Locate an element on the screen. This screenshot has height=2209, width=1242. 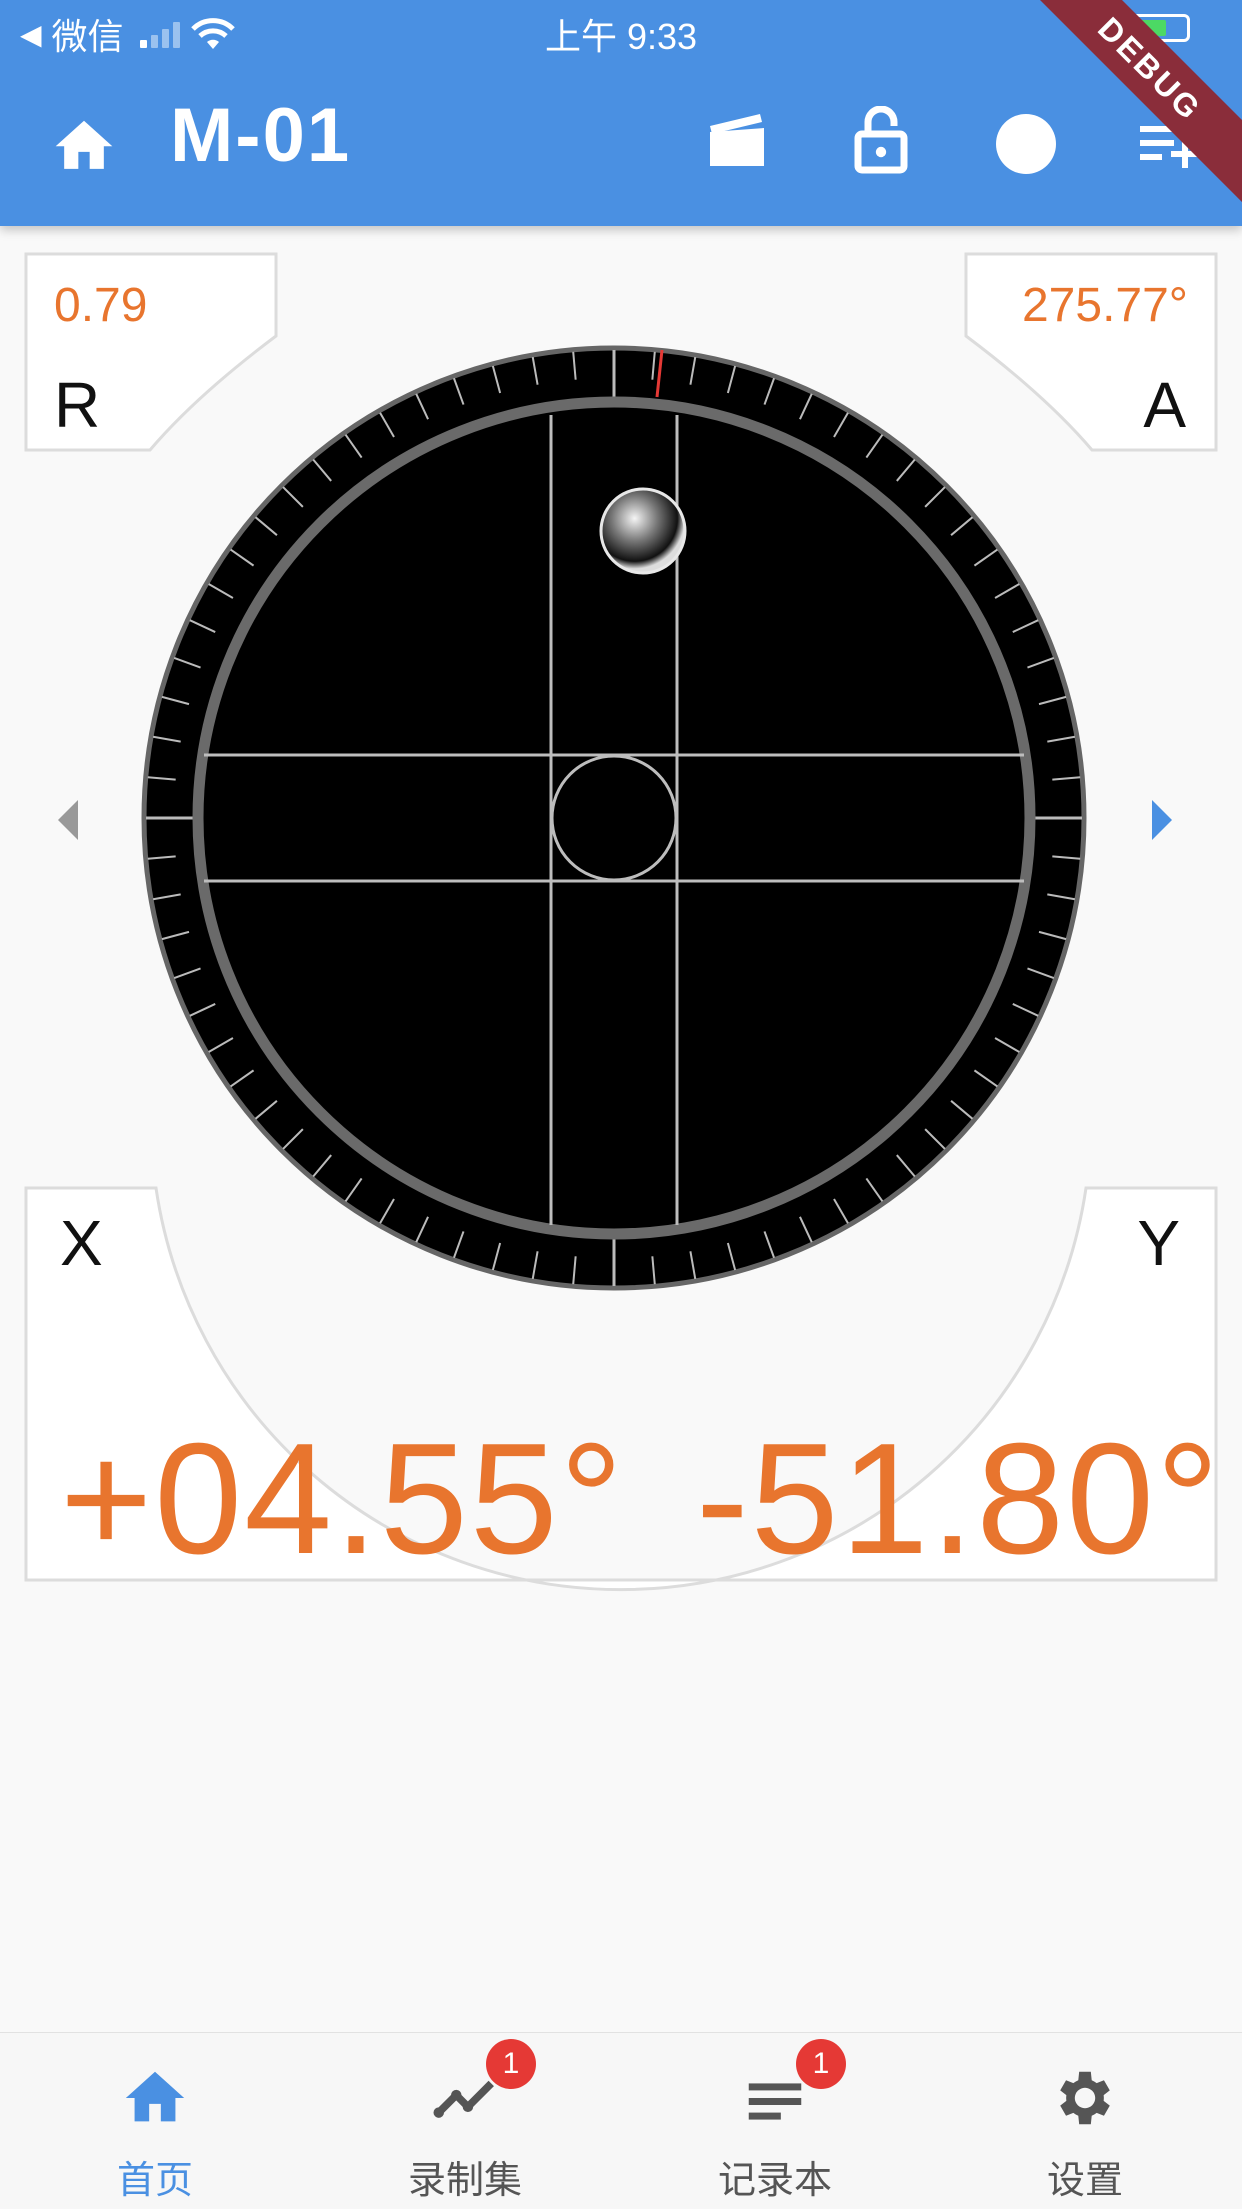
bottom-nav: 首页 1 录制集 1 记录本 设置 is located at coordinates (621, 2120).